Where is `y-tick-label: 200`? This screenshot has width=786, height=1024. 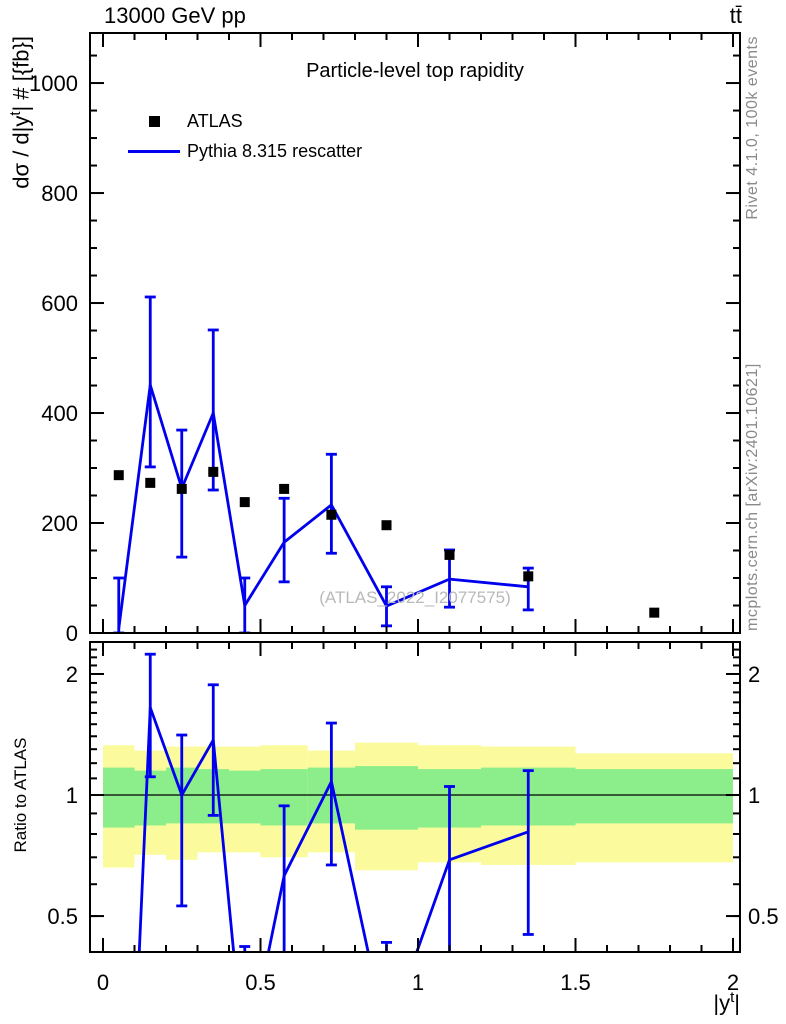
y-tick-label: 200 is located at coordinates (59, 523).